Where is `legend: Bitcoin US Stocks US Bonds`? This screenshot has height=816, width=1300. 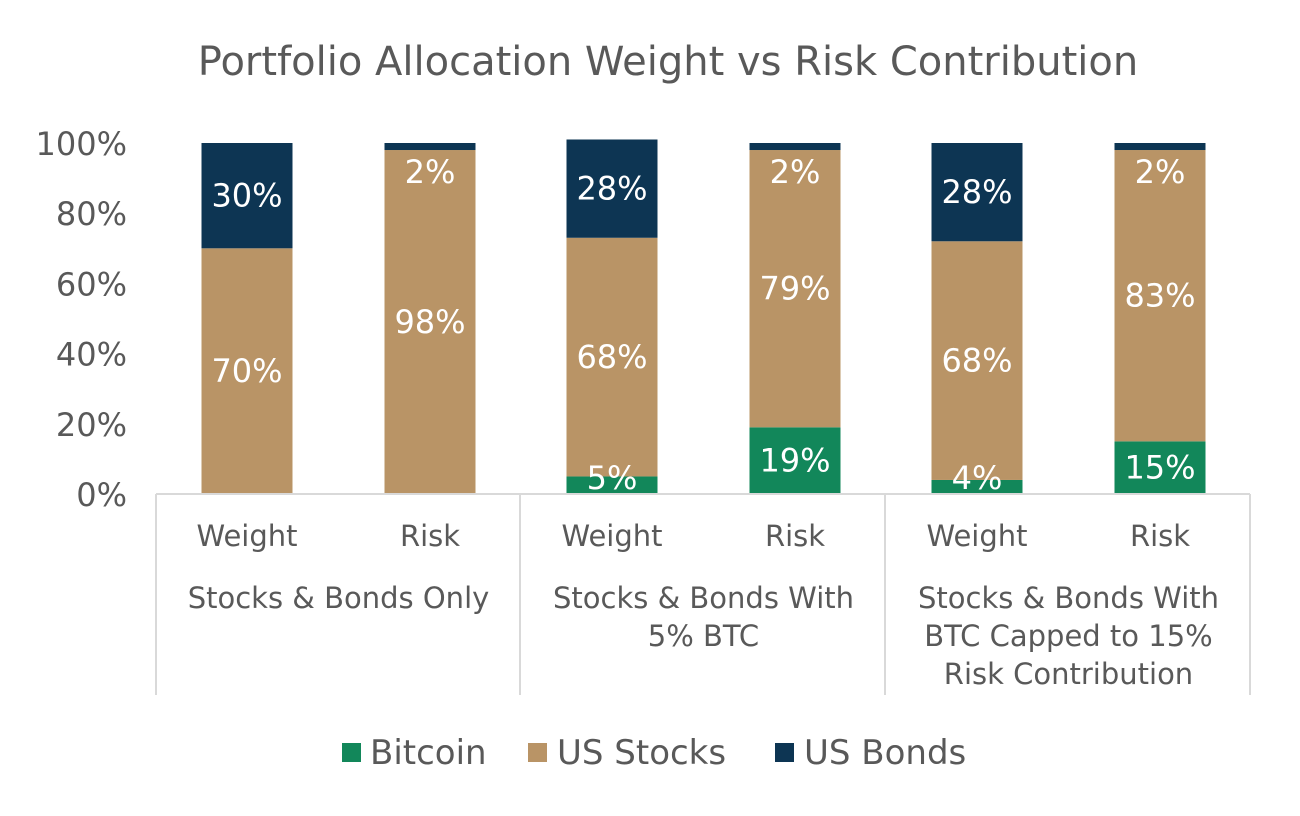
legend: Bitcoin US Stocks US Bonds is located at coordinates (654, 753).